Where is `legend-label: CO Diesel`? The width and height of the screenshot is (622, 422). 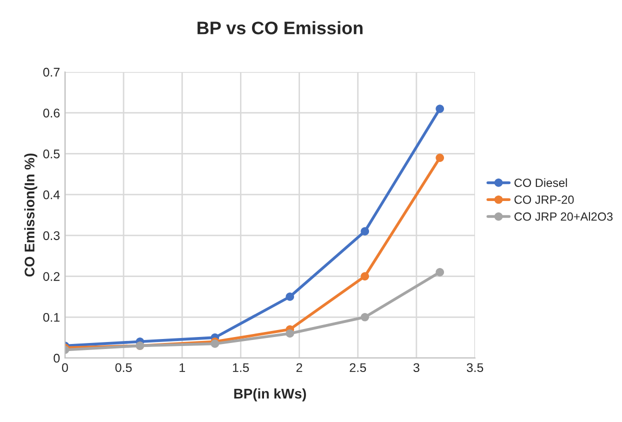
legend-label: CO Diesel is located at coordinates (540, 182).